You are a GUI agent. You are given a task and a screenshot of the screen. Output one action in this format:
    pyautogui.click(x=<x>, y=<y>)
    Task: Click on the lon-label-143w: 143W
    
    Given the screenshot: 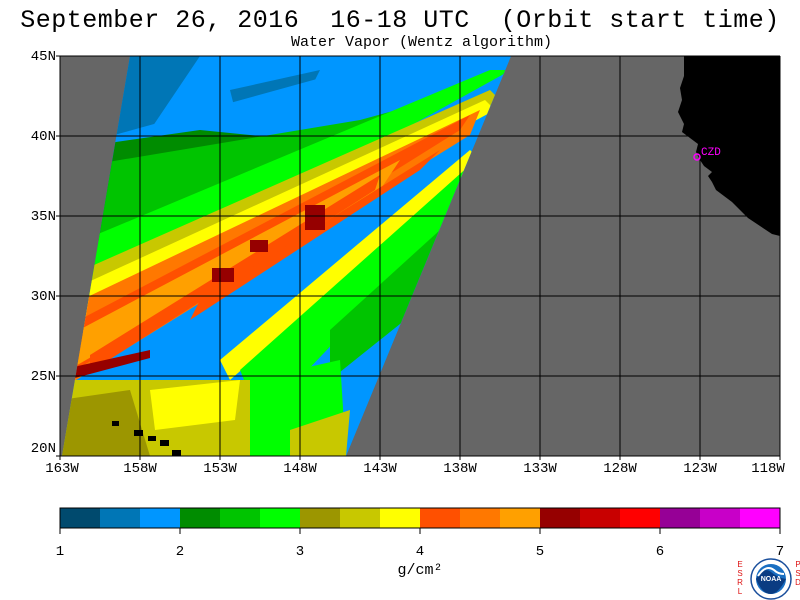 What is the action you would take?
    pyautogui.click(x=380, y=469)
    